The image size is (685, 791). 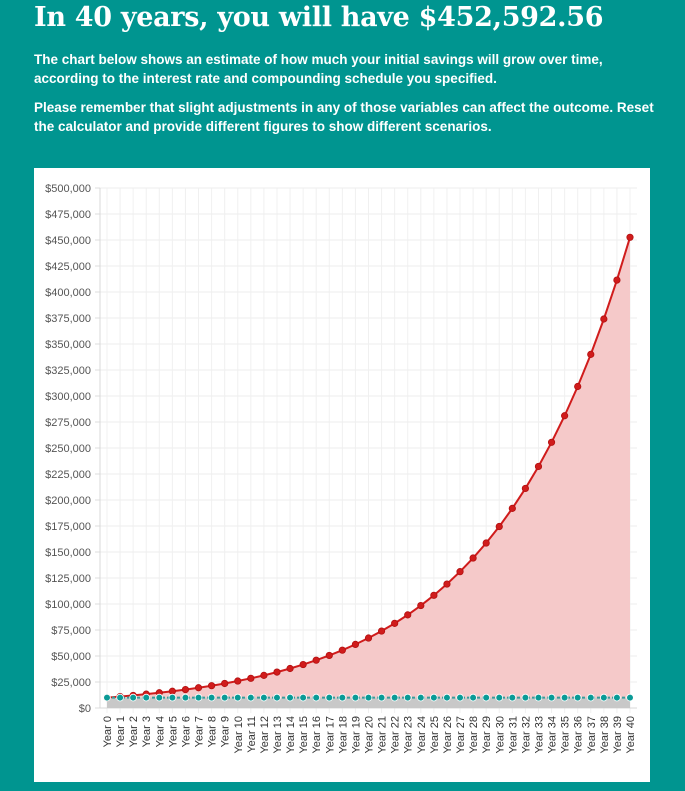 What do you see at coordinates (487, 735) in the screenshot?
I see `x-tick-label: Year 29` at bounding box center [487, 735].